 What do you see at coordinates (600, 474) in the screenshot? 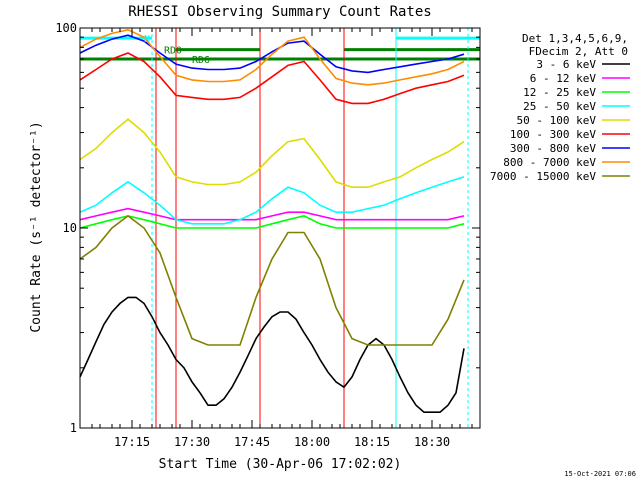
I see `footer-timestamp: 15-Oct-2021 07:06` at bounding box center [600, 474].